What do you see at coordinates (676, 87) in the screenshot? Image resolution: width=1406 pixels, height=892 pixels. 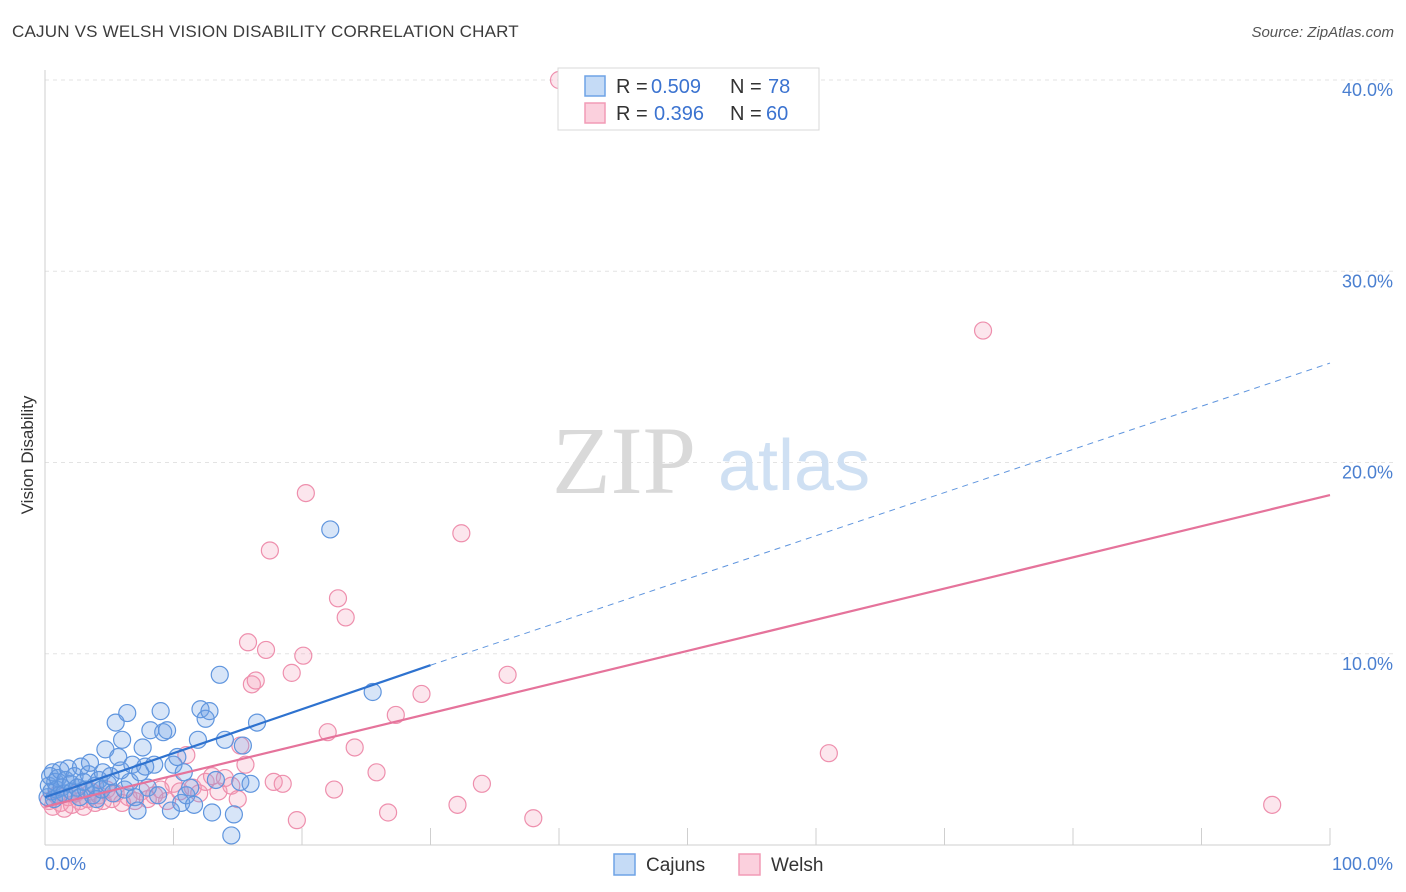 I see `legend-r-value-1: 0.509` at bounding box center [676, 87].